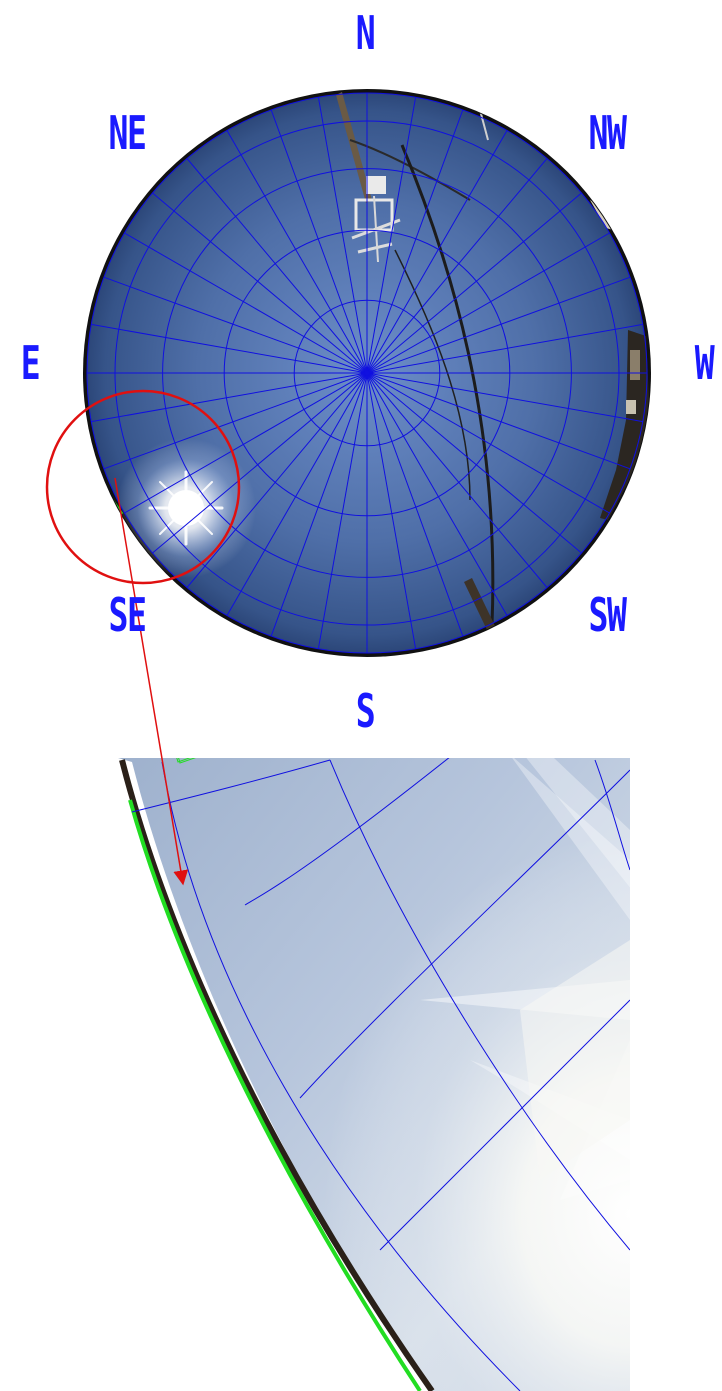 The width and height of the screenshot is (722, 1391). Describe the element at coordinates (607, 615) in the screenshot. I see `compass-label-sw: SW` at that location.